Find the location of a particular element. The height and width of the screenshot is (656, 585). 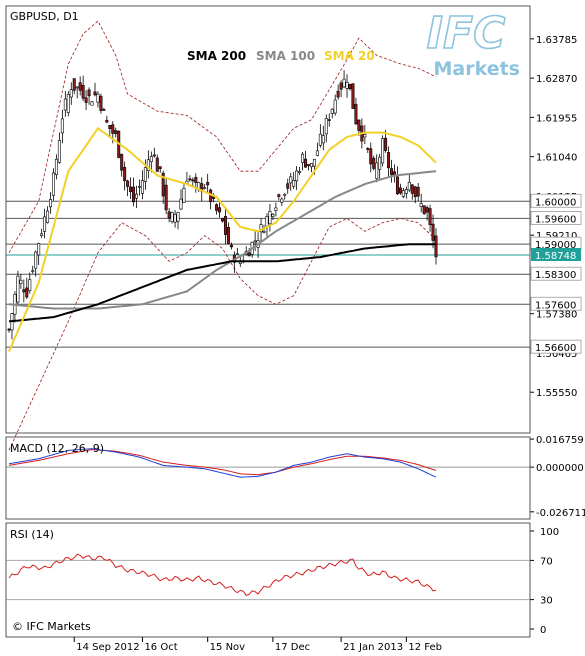

macd-signal-line is located at coordinates (222, 462).